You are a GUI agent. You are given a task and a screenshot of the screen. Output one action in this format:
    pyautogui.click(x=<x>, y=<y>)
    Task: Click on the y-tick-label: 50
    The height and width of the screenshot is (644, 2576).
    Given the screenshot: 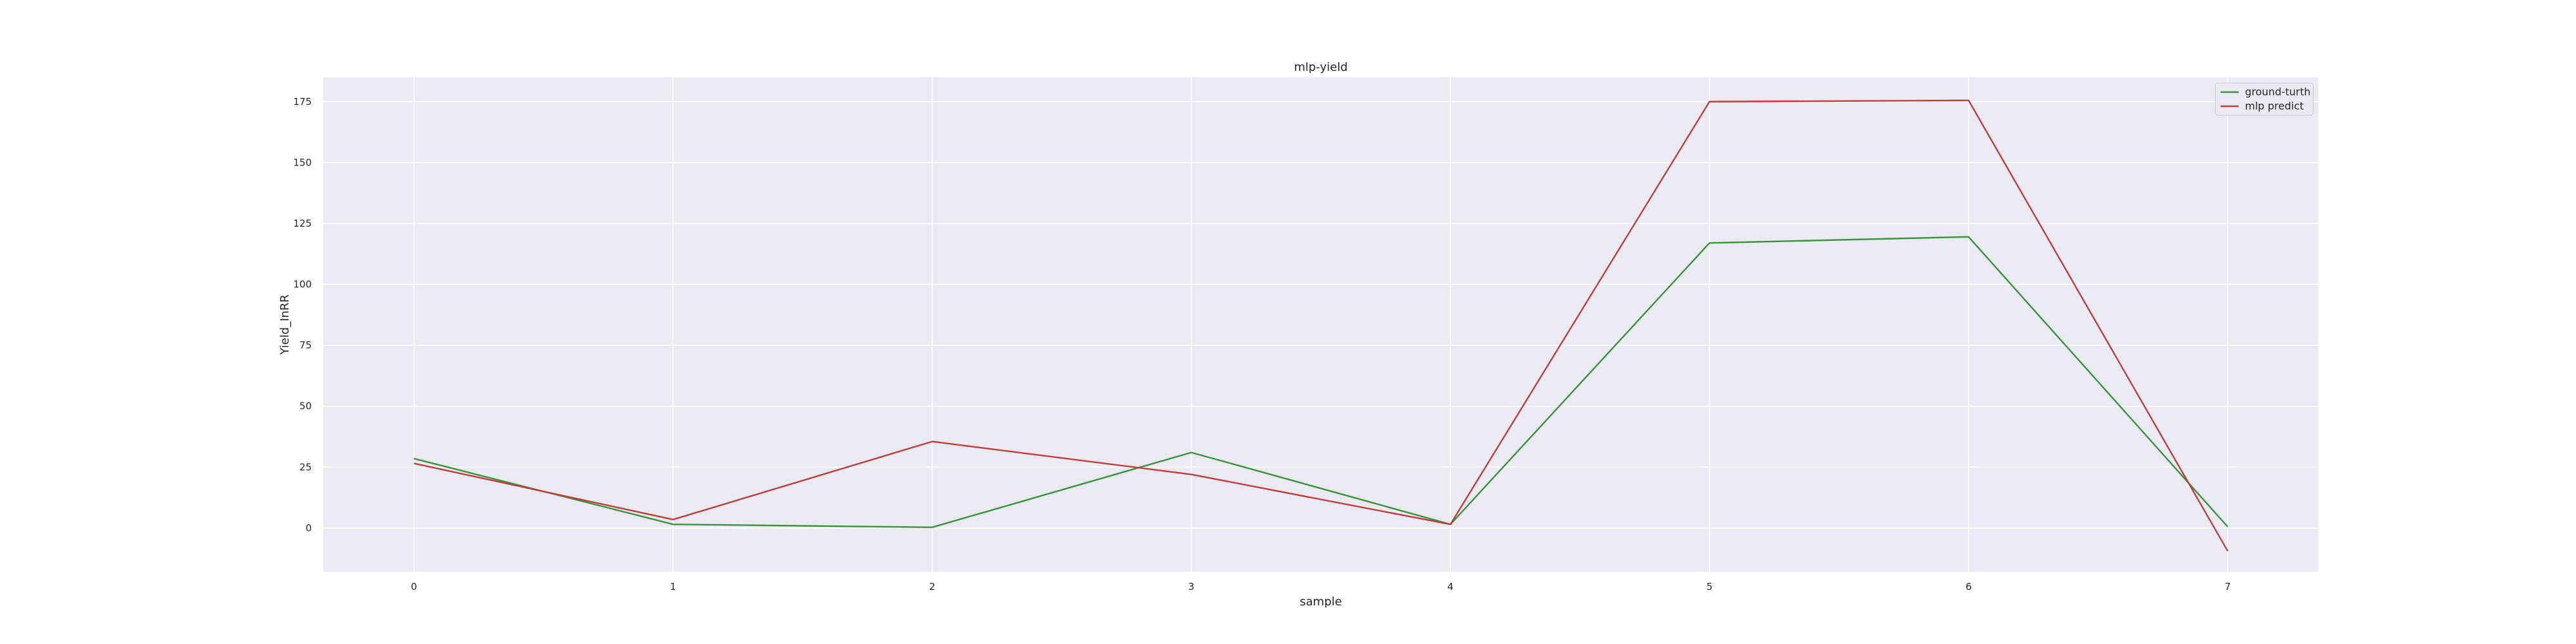 What is the action you would take?
    pyautogui.click(x=305, y=406)
    